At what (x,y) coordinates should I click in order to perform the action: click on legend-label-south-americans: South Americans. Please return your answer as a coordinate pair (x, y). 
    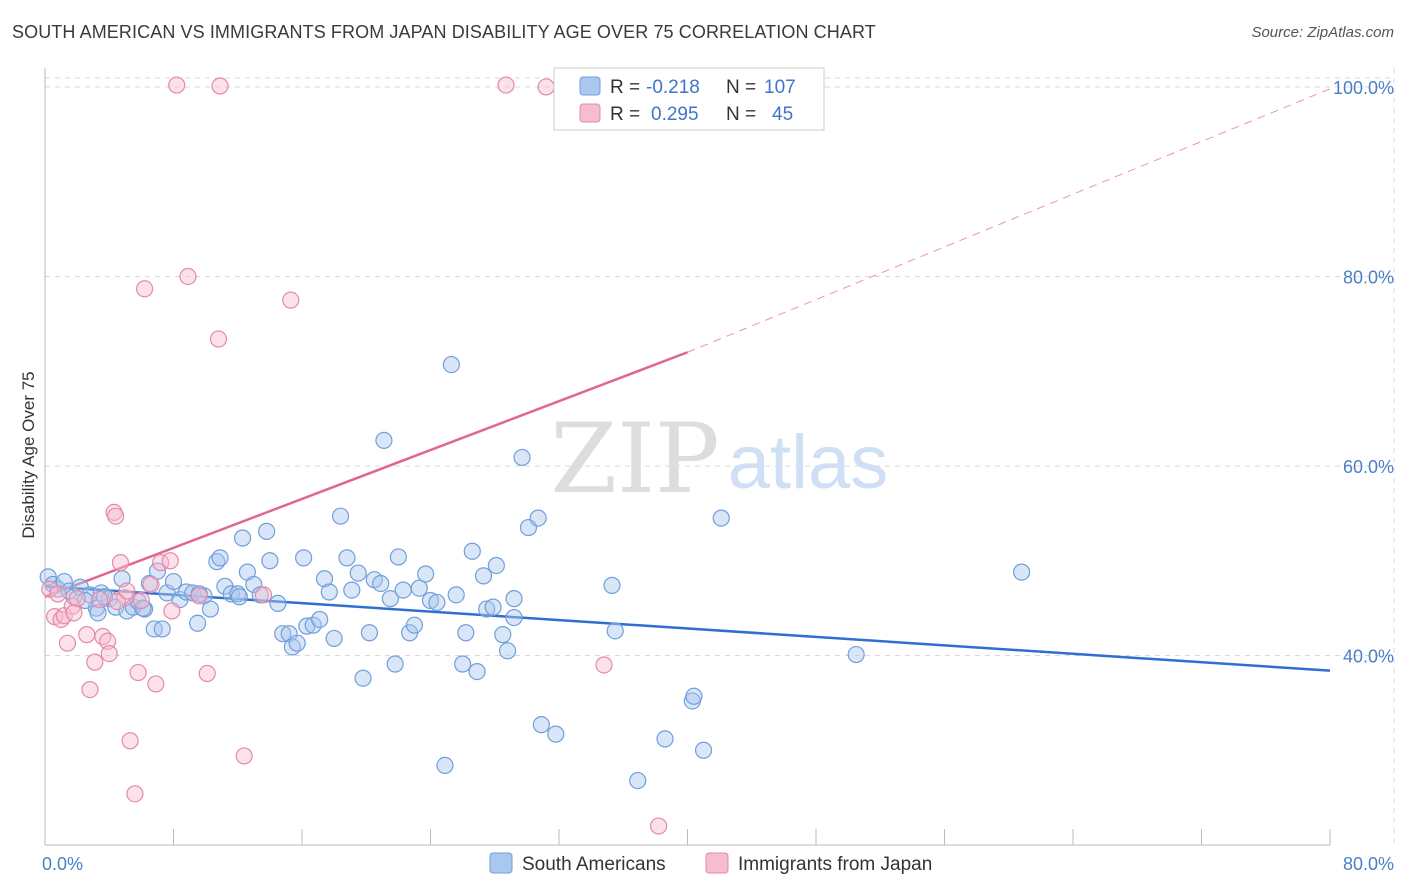
    Looking at the image, I should click on (594, 864).